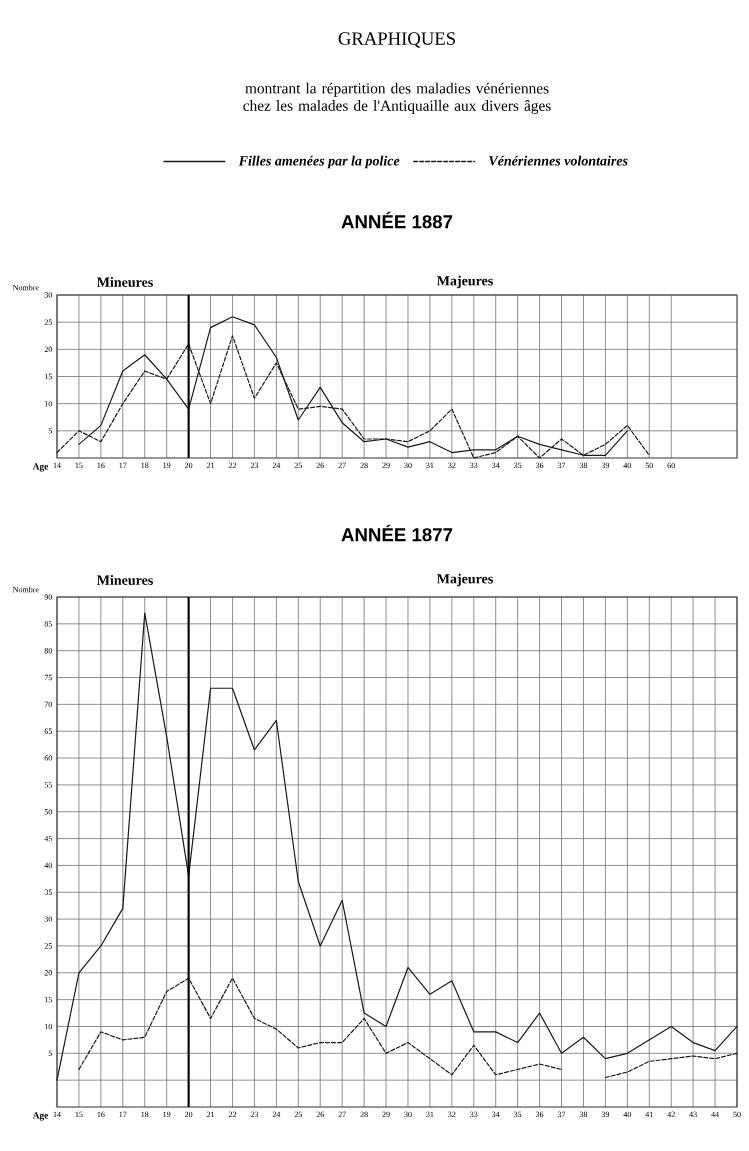 The image size is (749, 1151). Describe the element at coordinates (397, 220) in the screenshot. I see `text: ANNÉE 1887` at that location.